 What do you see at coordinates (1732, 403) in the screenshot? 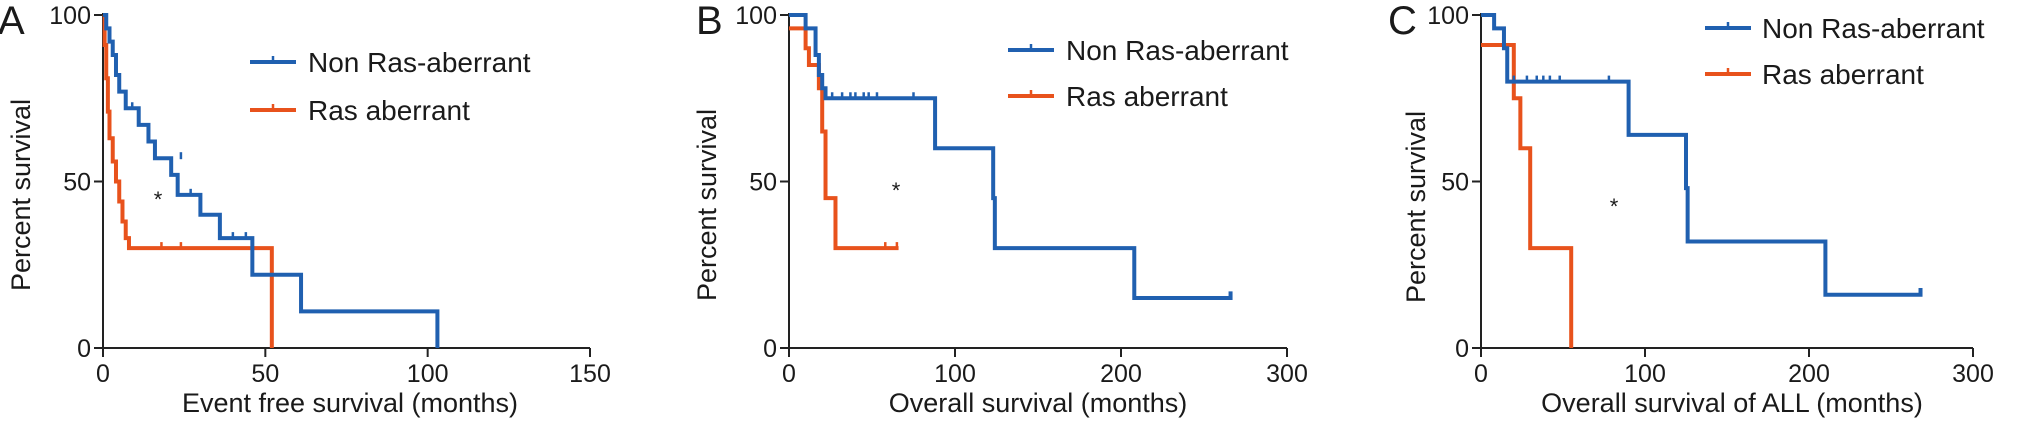
I see `x-axis-title: Overall survival of ALL (months)` at bounding box center [1732, 403].